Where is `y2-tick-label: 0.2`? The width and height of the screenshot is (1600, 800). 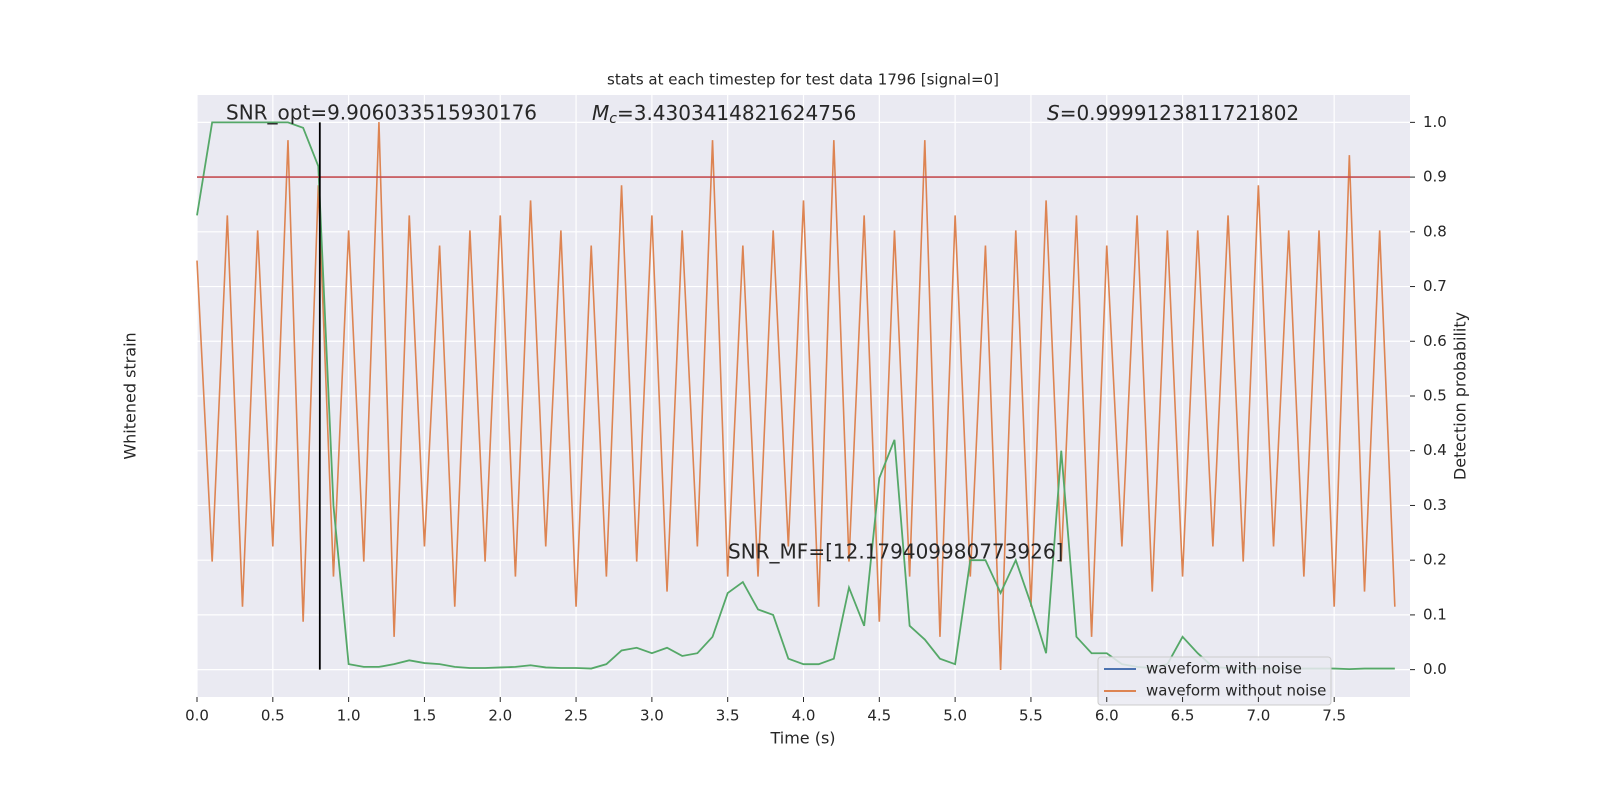 y2-tick-label: 0.2 is located at coordinates (1435, 560).